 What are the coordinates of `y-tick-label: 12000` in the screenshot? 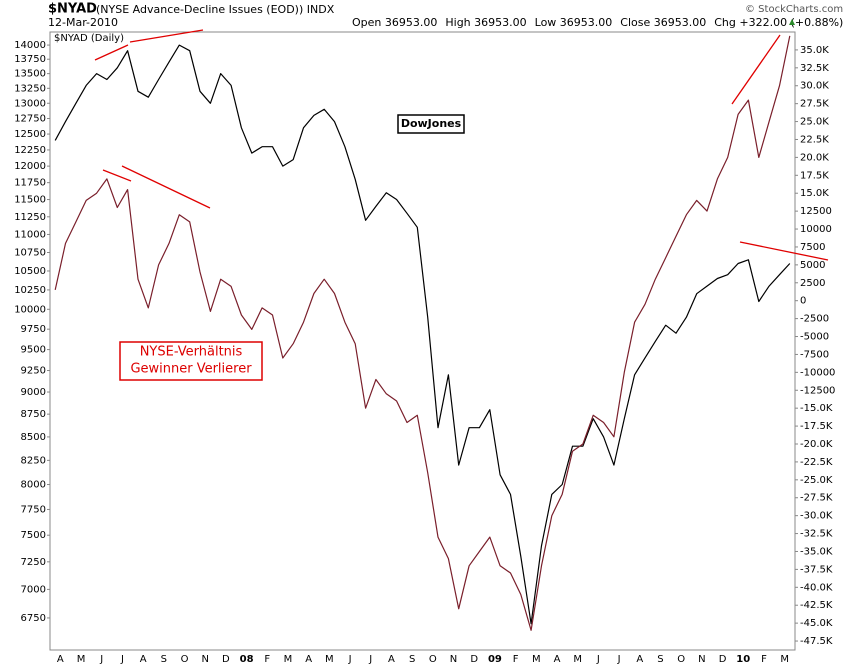 It's located at (30, 166).